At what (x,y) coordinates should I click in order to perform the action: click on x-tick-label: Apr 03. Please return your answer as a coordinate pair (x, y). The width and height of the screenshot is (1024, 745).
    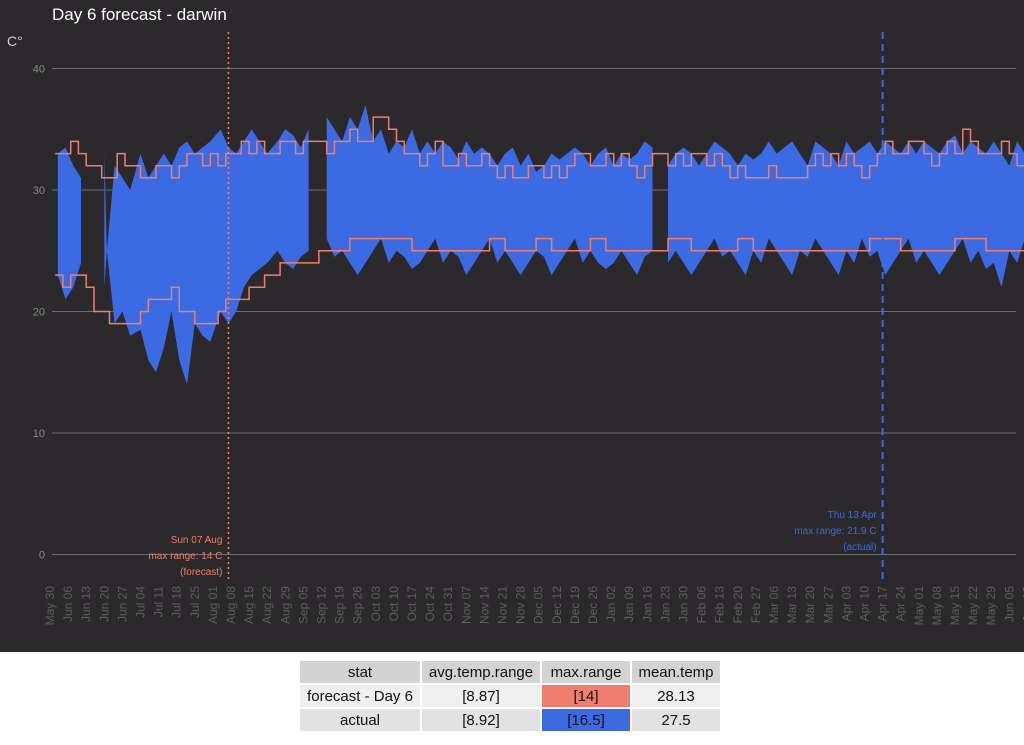
    Looking at the image, I should click on (846, 604).